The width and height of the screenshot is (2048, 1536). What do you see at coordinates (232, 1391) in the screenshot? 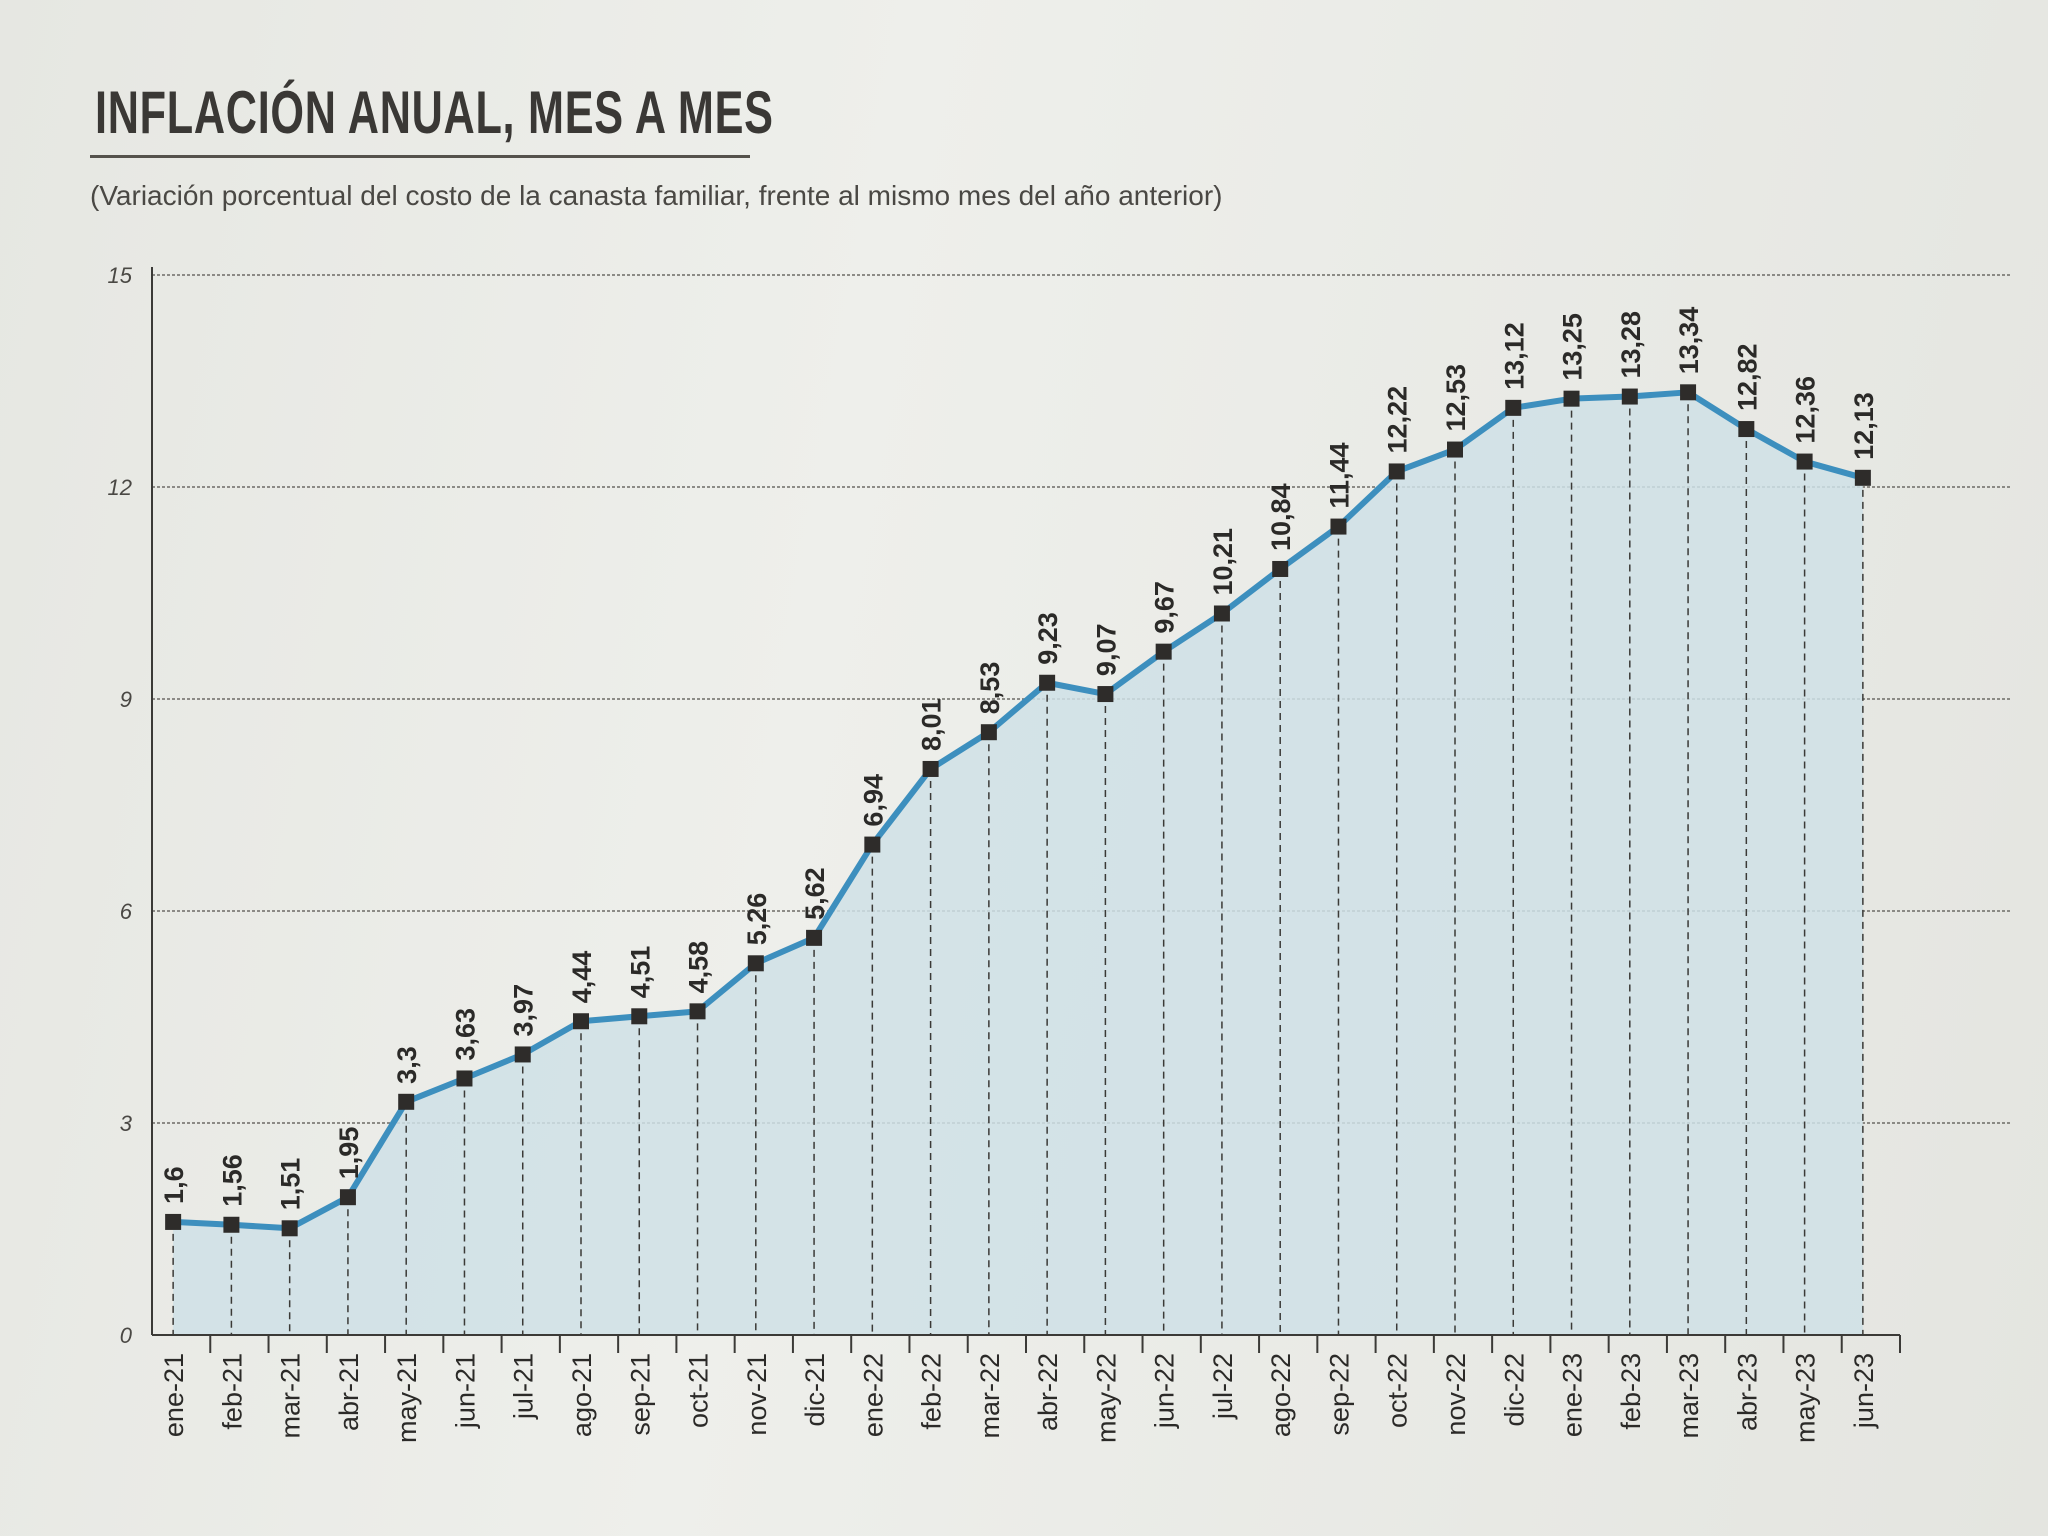
I see `x-tick-label: feb-21` at bounding box center [232, 1391].